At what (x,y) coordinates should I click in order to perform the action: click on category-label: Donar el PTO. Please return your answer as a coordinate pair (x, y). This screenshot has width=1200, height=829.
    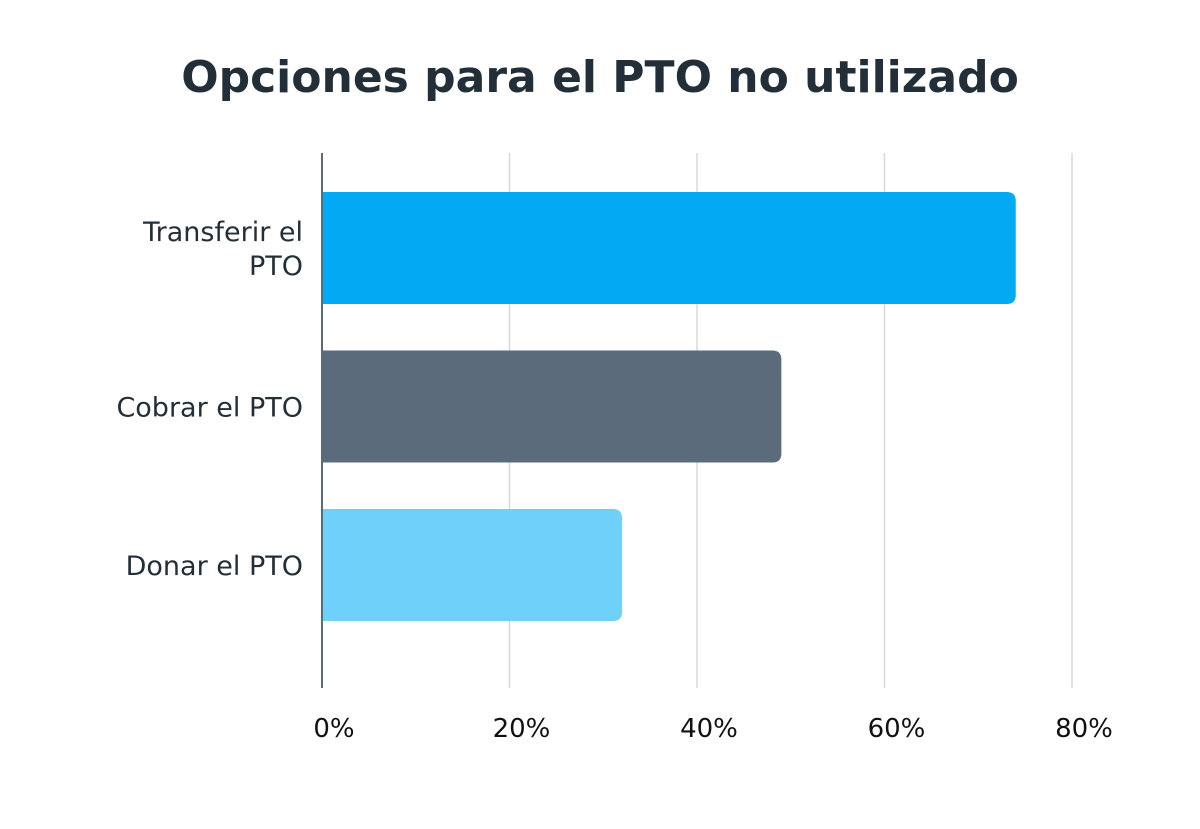
    Looking at the image, I should click on (214, 566).